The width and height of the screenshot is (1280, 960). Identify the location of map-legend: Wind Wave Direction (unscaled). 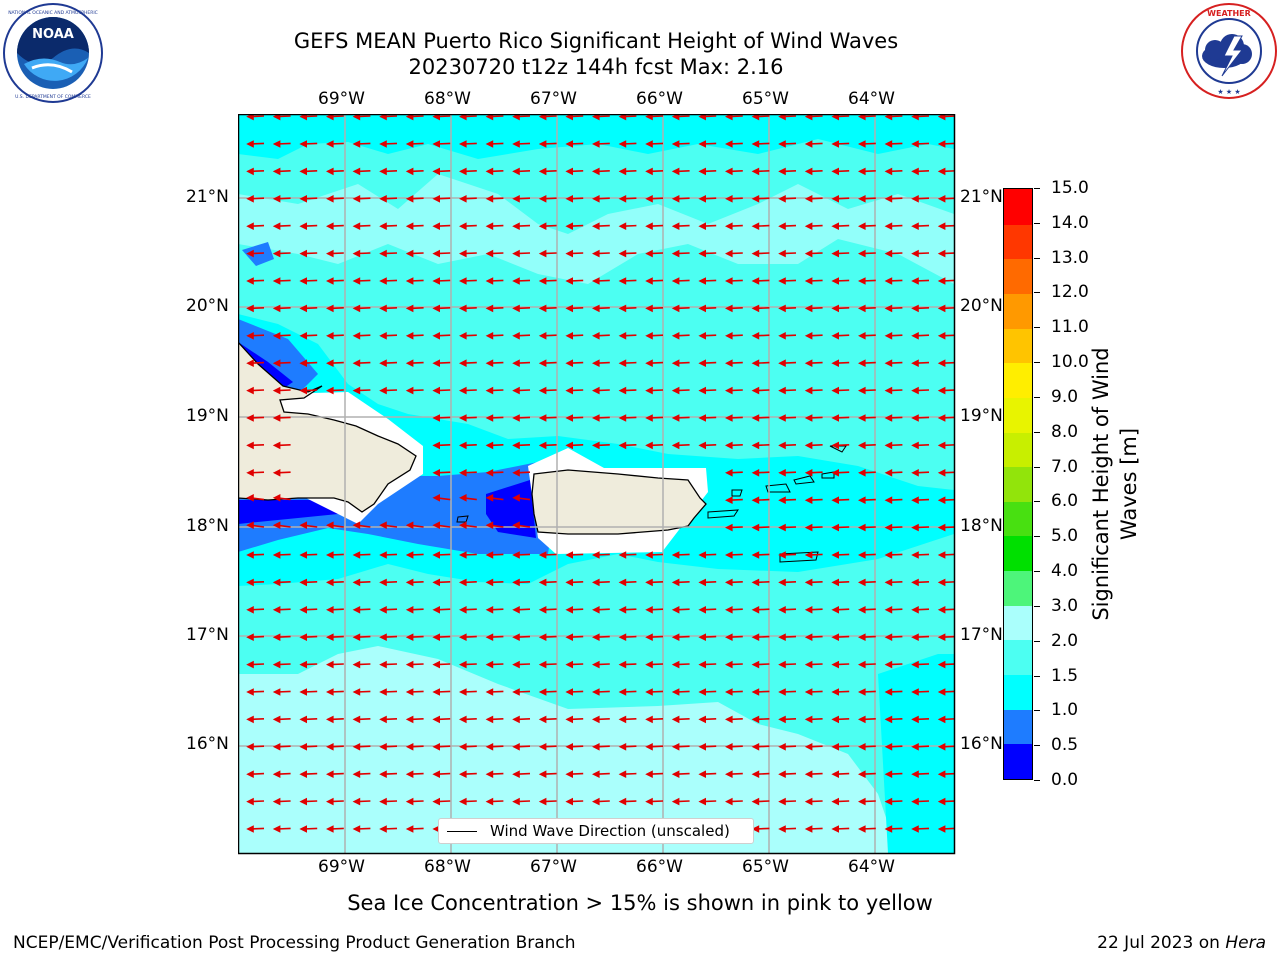
(596, 831).